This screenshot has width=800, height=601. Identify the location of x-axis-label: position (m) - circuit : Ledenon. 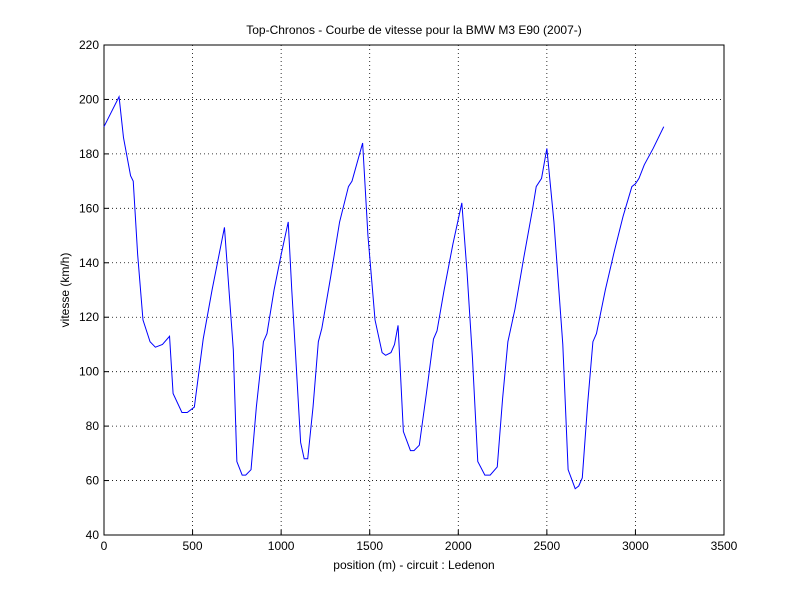
(413, 565).